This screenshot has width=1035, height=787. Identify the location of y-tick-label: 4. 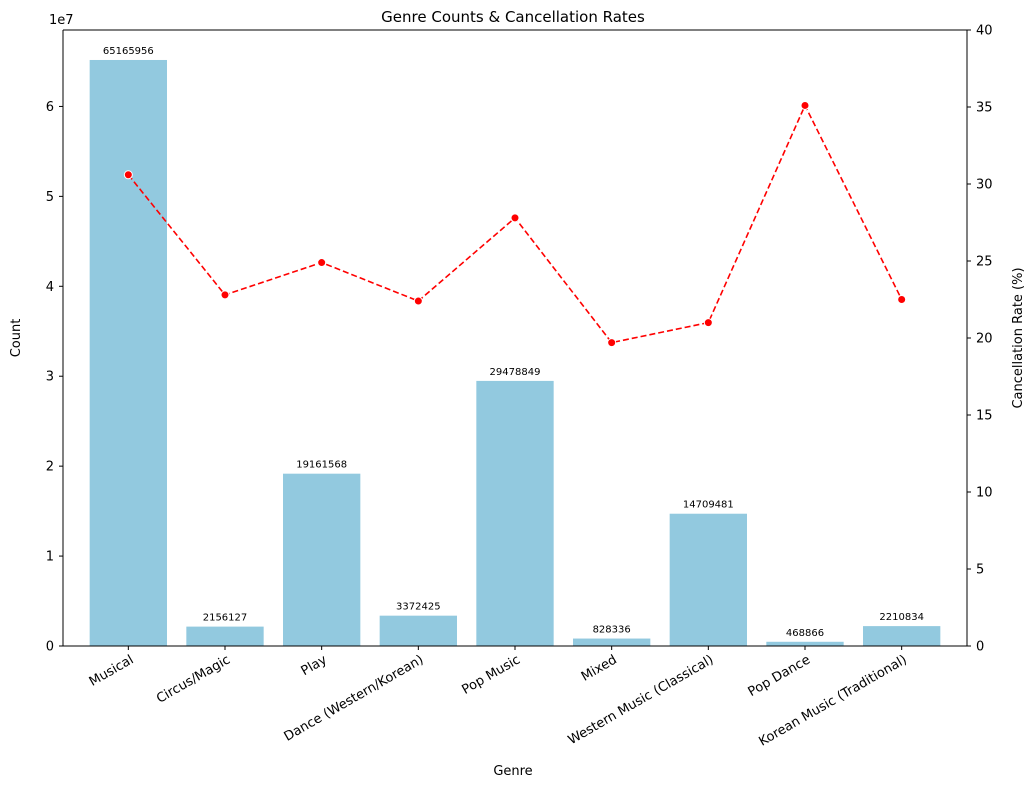
(50, 287).